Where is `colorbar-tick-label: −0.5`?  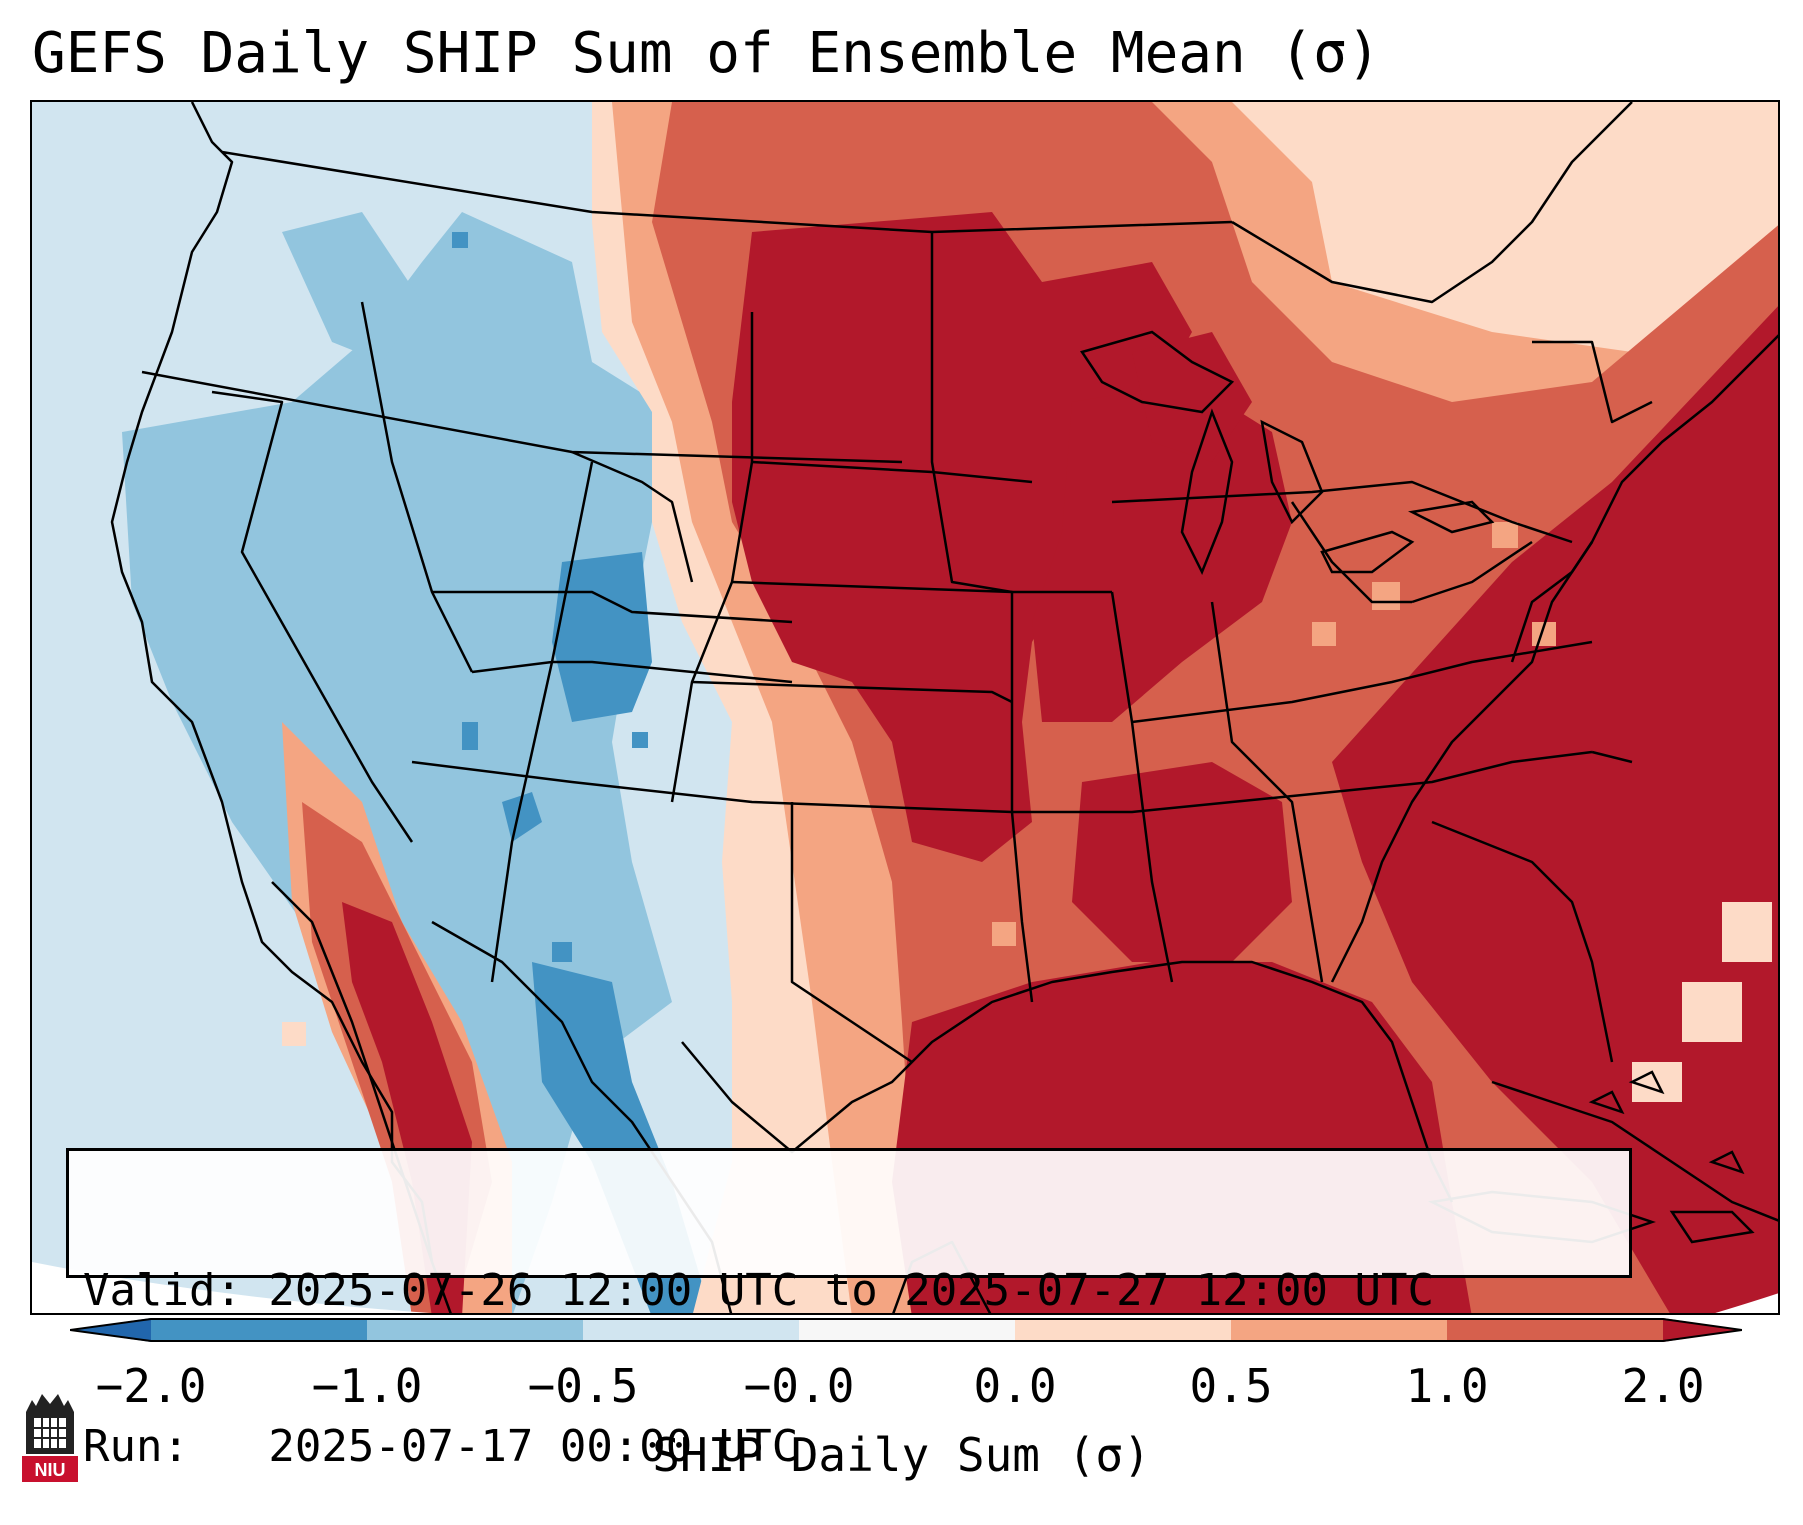 colorbar-tick-label: −0.5 is located at coordinates (583, 1386).